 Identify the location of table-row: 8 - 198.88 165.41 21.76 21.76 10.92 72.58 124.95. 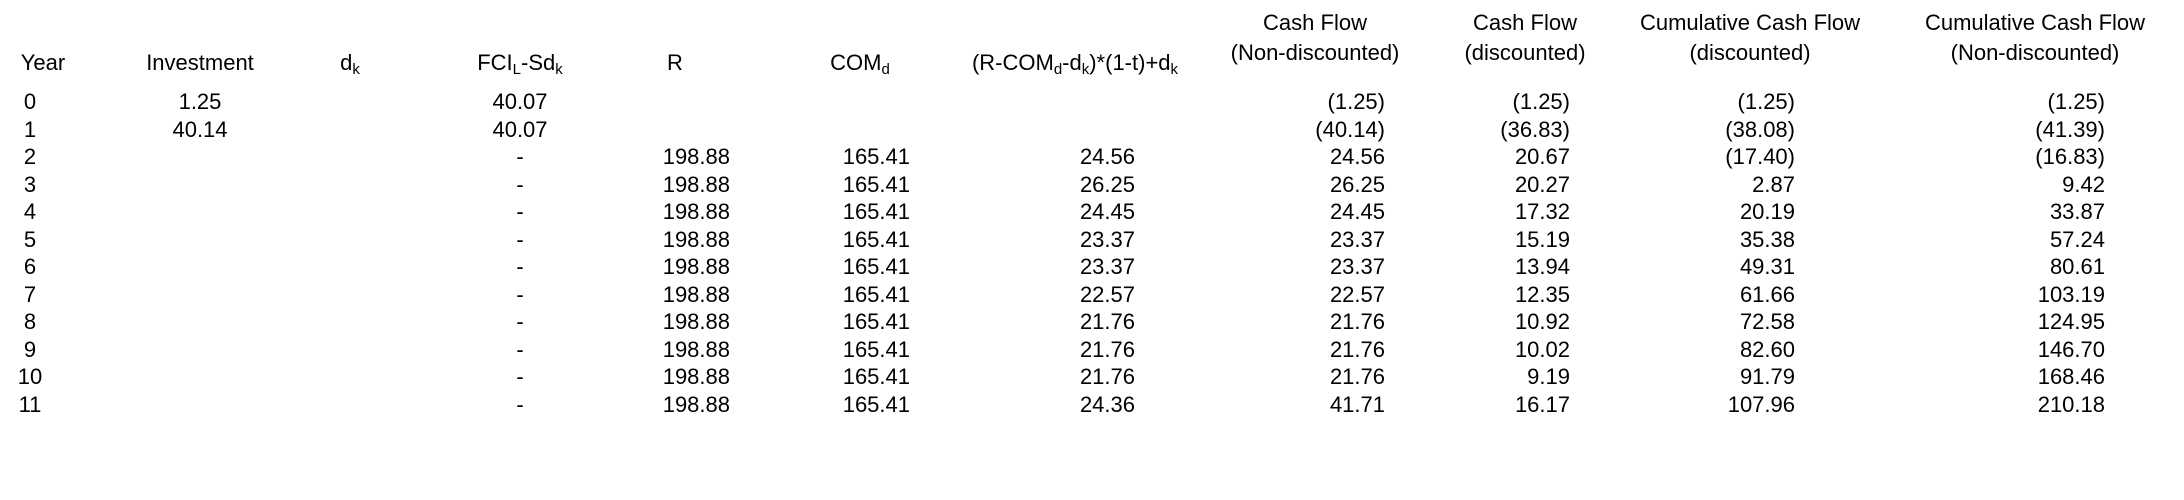
(1092, 322).